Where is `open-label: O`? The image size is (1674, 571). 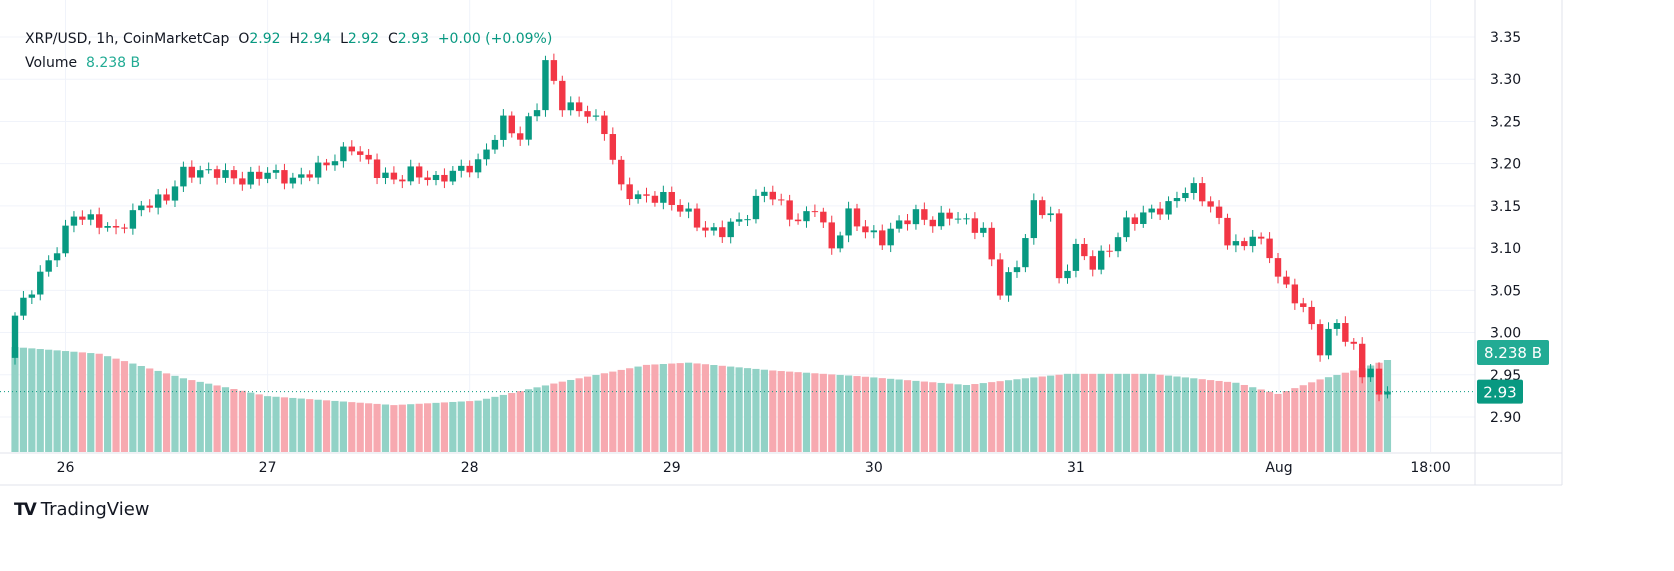 open-label: O is located at coordinates (244, 39).